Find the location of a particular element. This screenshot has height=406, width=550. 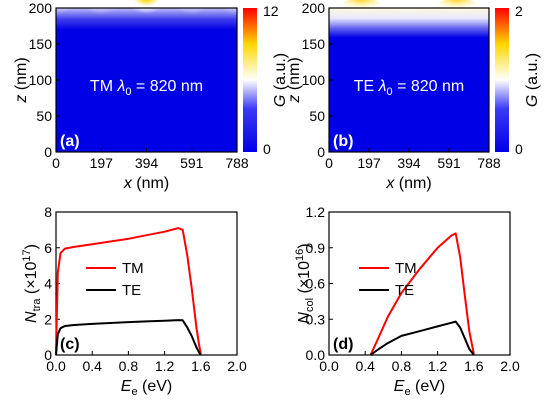

y-tick-label: 6 is located at coordinates (48, 248).